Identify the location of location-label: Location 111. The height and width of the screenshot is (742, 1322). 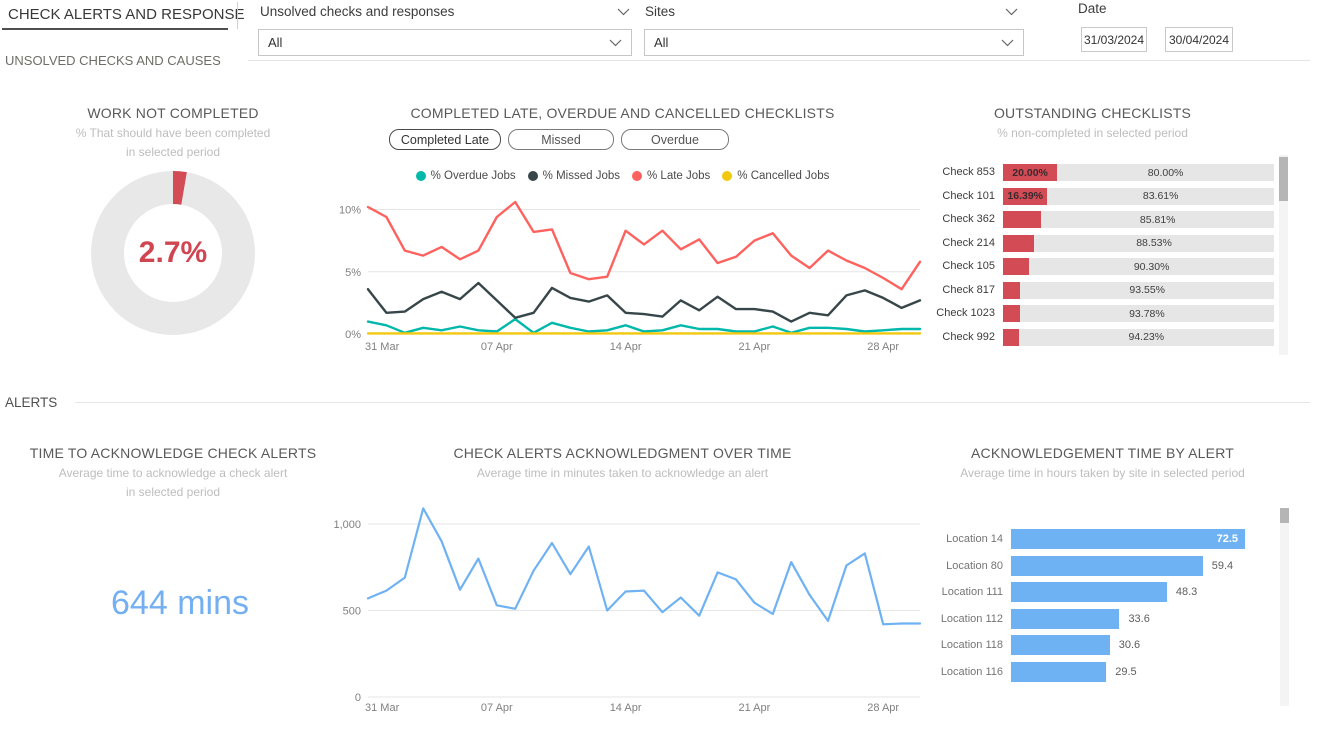
(972, 592).